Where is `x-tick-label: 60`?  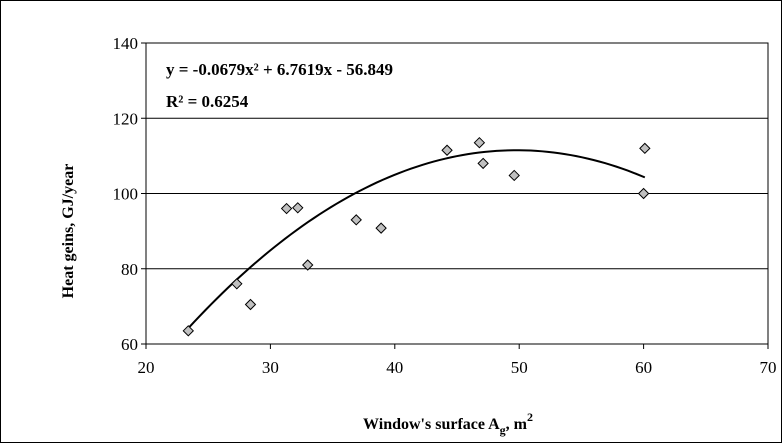 x-tick-label: 60 is located at coordinates (643, 367).